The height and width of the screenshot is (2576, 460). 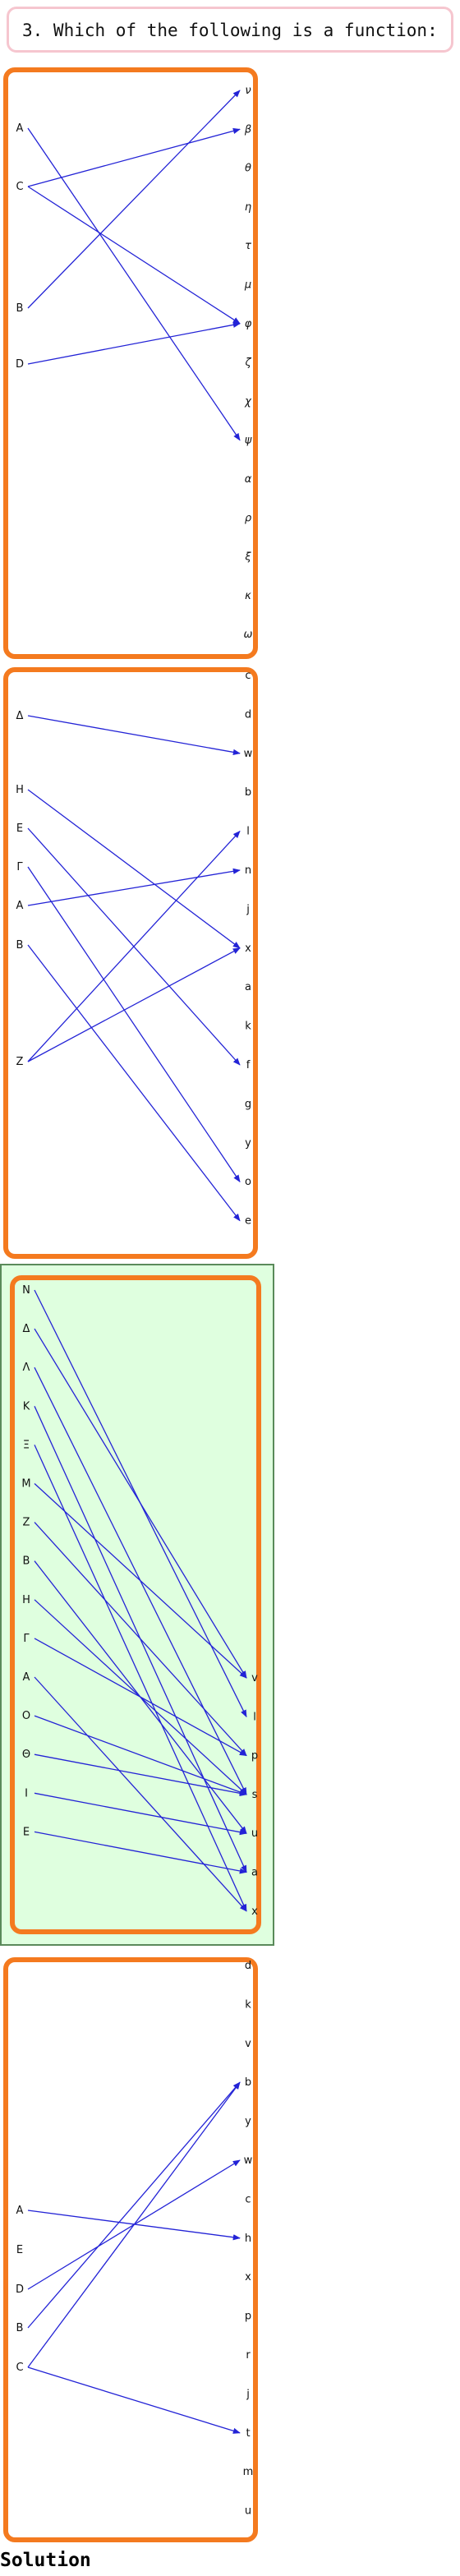 What do you see at coordinates (248, 987) in the screenshot?
I see `codomain-label: a` at bounding box center [248, 987].